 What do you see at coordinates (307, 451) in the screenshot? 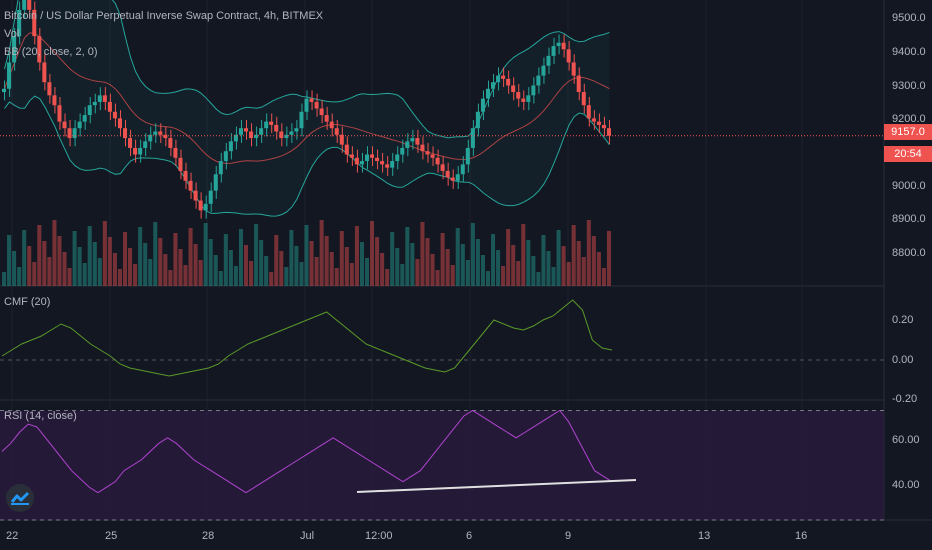
I see `rsi-line` at bounding box center [307, 451].